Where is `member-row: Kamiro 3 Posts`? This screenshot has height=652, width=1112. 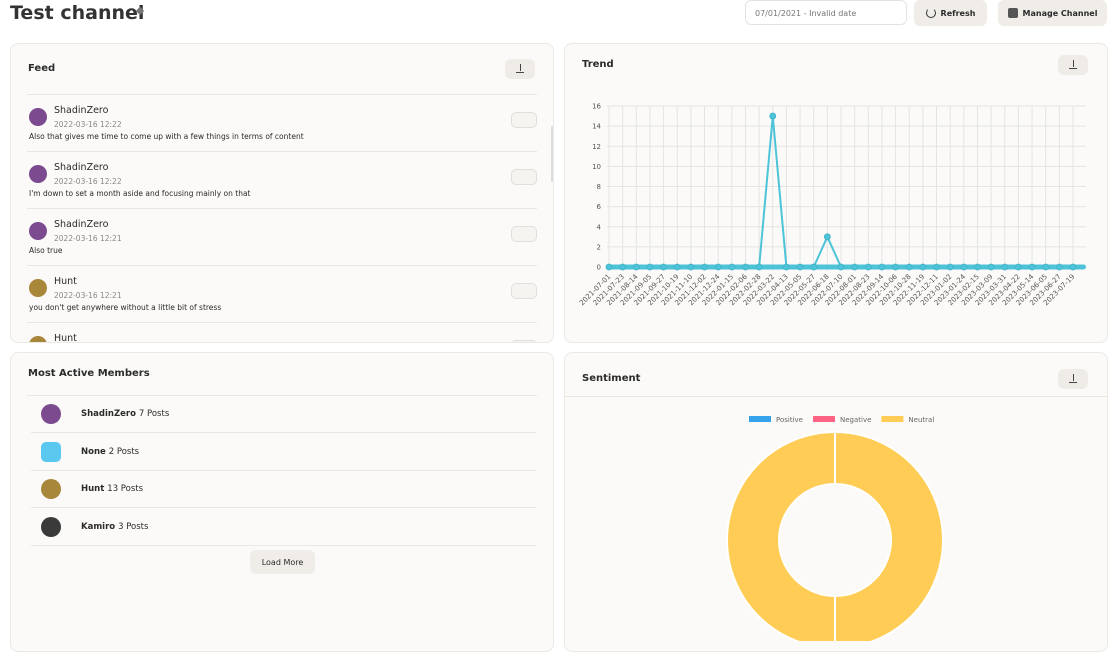
member-row: Kamiro 3 Posts is located at coordinates (114, 527).